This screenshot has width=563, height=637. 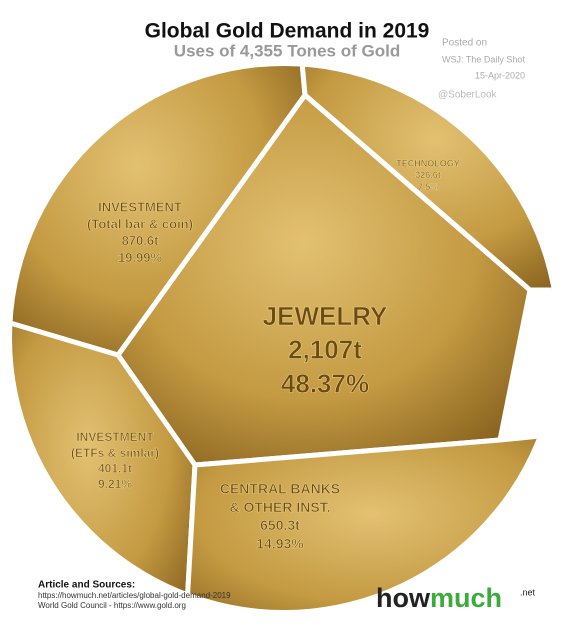 I want to click on share-label: 14.93%, so click(x=280, y=543).